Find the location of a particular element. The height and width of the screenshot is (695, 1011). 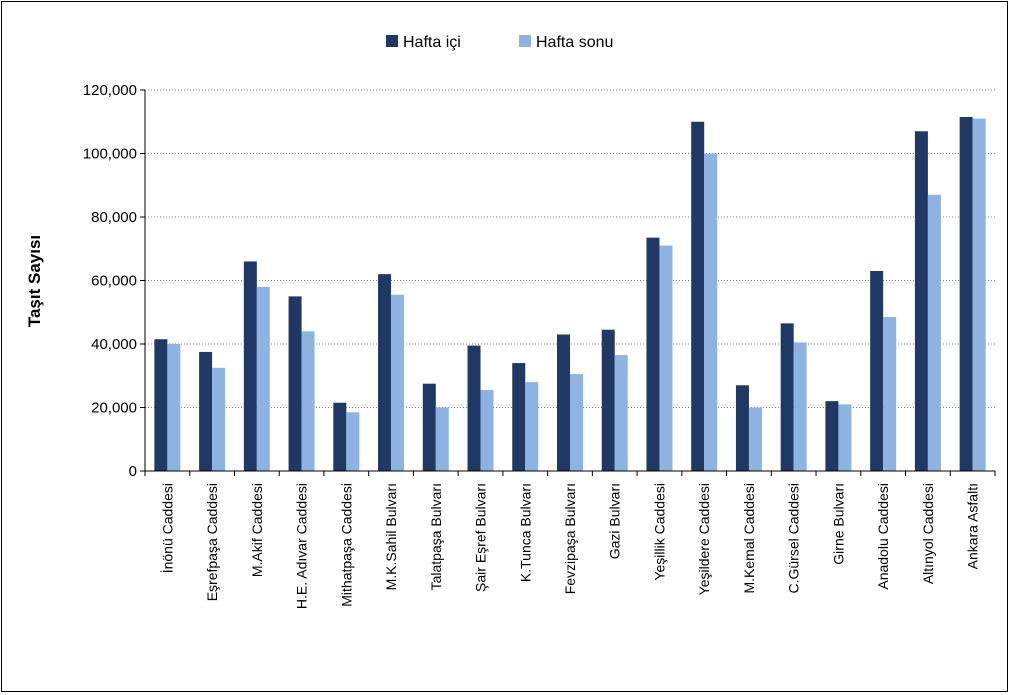

x-tick-label: Fevzipaşa Bulvarı is located at coordinates (570, 538).